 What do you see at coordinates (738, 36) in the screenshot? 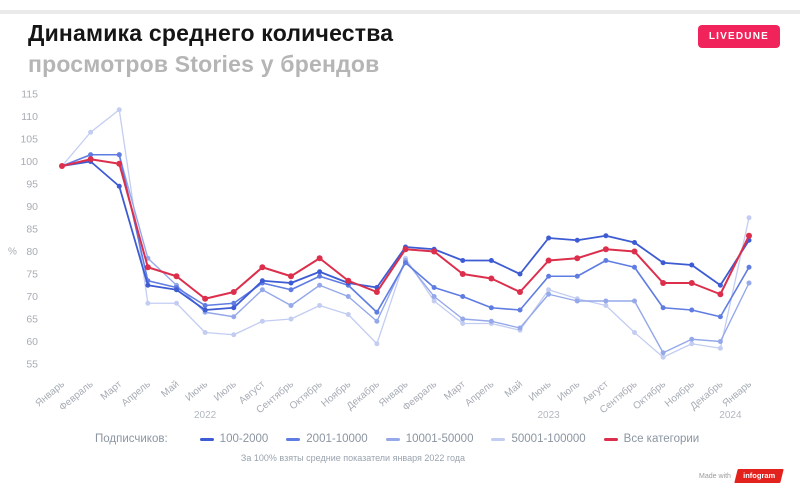
I see `livedune-logo-badge: LIVEDUNE` at bounding box center [738, 36].